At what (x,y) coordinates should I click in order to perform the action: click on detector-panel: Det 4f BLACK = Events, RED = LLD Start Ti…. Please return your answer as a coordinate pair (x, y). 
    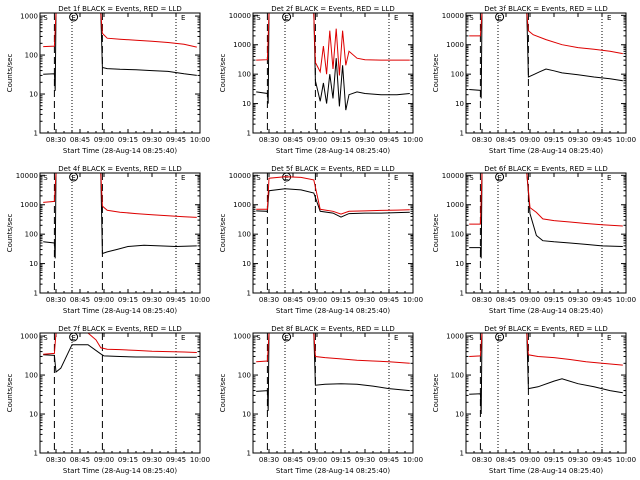
    Looking at the image, I should click on (108, 240).